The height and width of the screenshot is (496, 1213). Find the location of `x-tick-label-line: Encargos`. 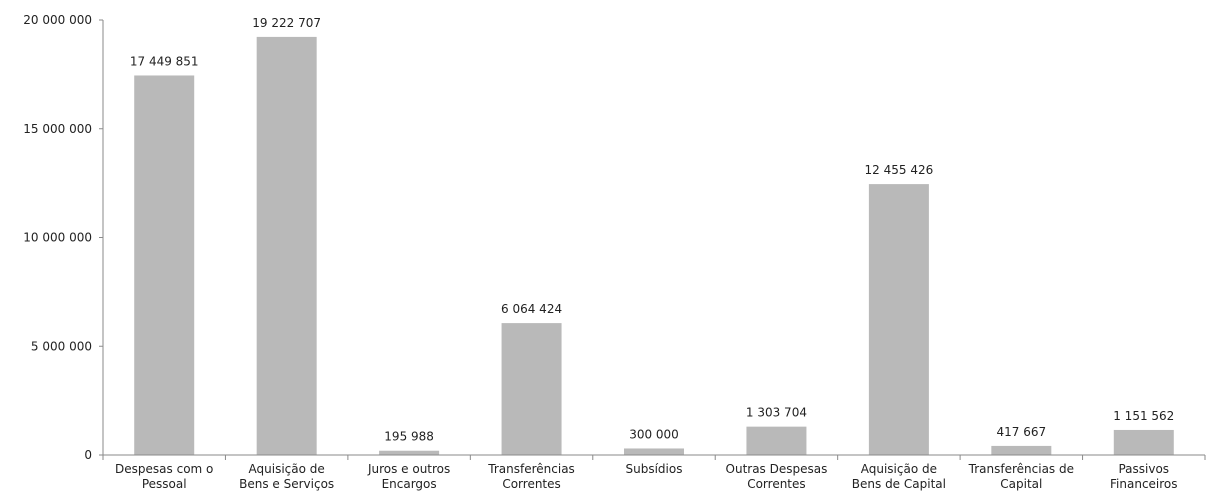

x-tick-label-line: Encargos is located at coordinates (409, 484).